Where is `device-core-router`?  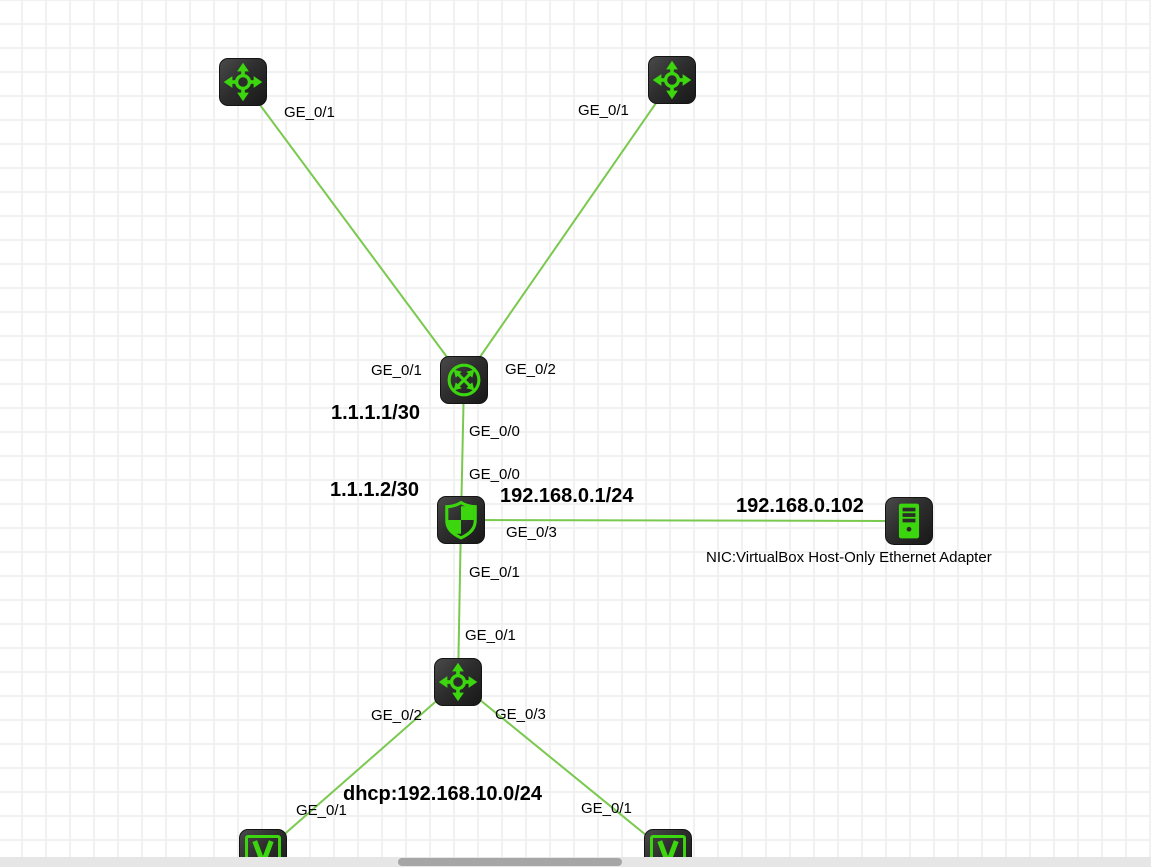
device-core-router is located at coordinates (464, 380).